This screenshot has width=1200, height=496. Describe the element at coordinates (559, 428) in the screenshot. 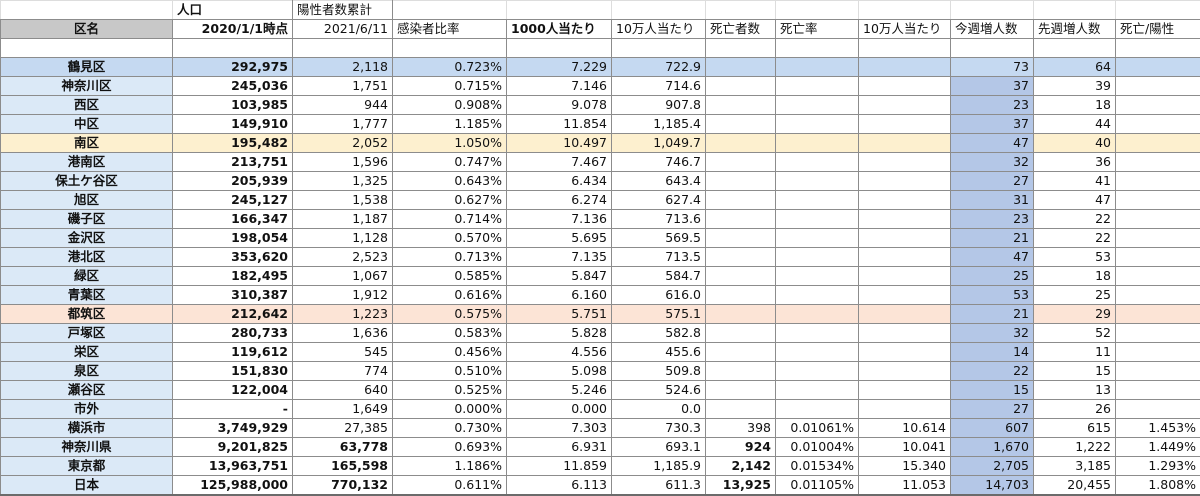

I see `per-1000-cell: 7.303` at that location.